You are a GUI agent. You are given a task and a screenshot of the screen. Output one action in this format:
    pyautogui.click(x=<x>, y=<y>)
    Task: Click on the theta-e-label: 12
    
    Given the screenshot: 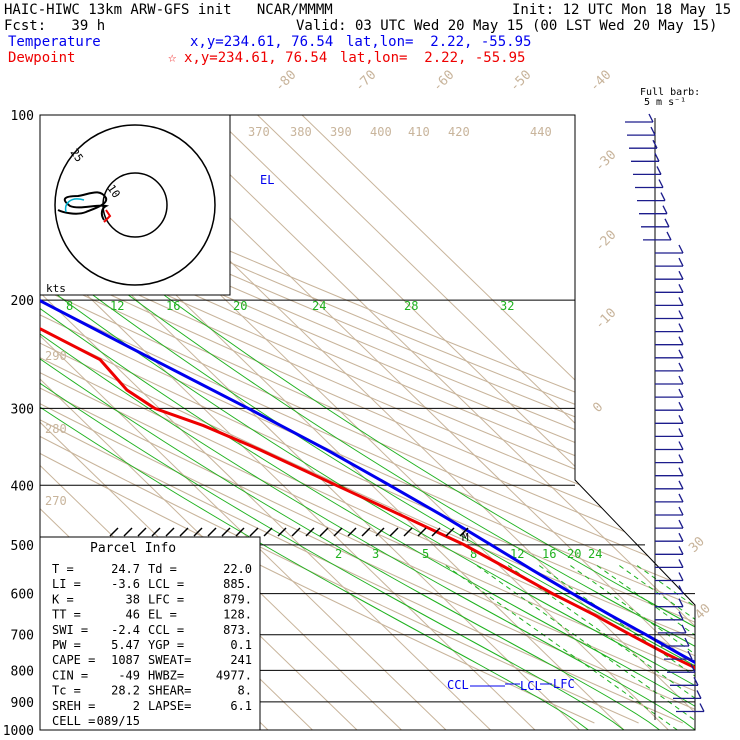 What is the action you would take?
    pyautogui.click(x=117, y=306)
    